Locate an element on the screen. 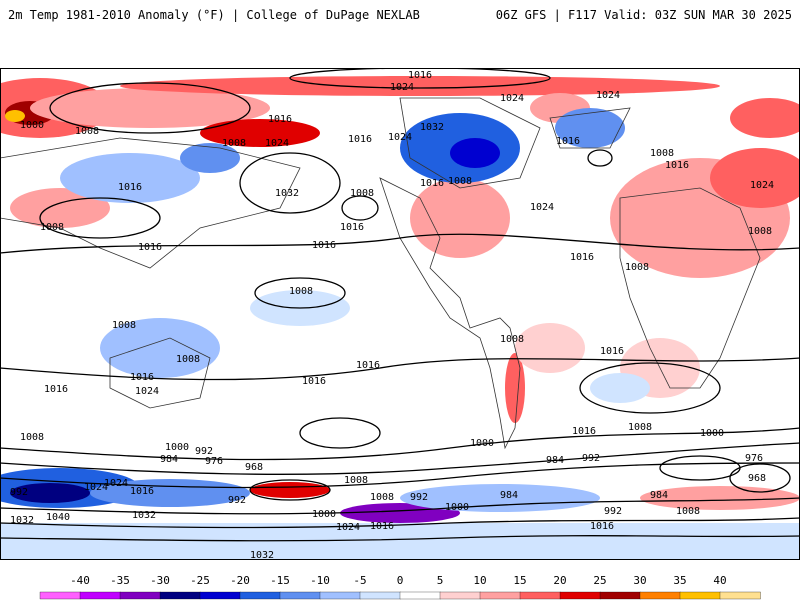 The width and height of the screenshot is (800, 600). legend-tick-label: 40 is located at coordinates (719, 580).